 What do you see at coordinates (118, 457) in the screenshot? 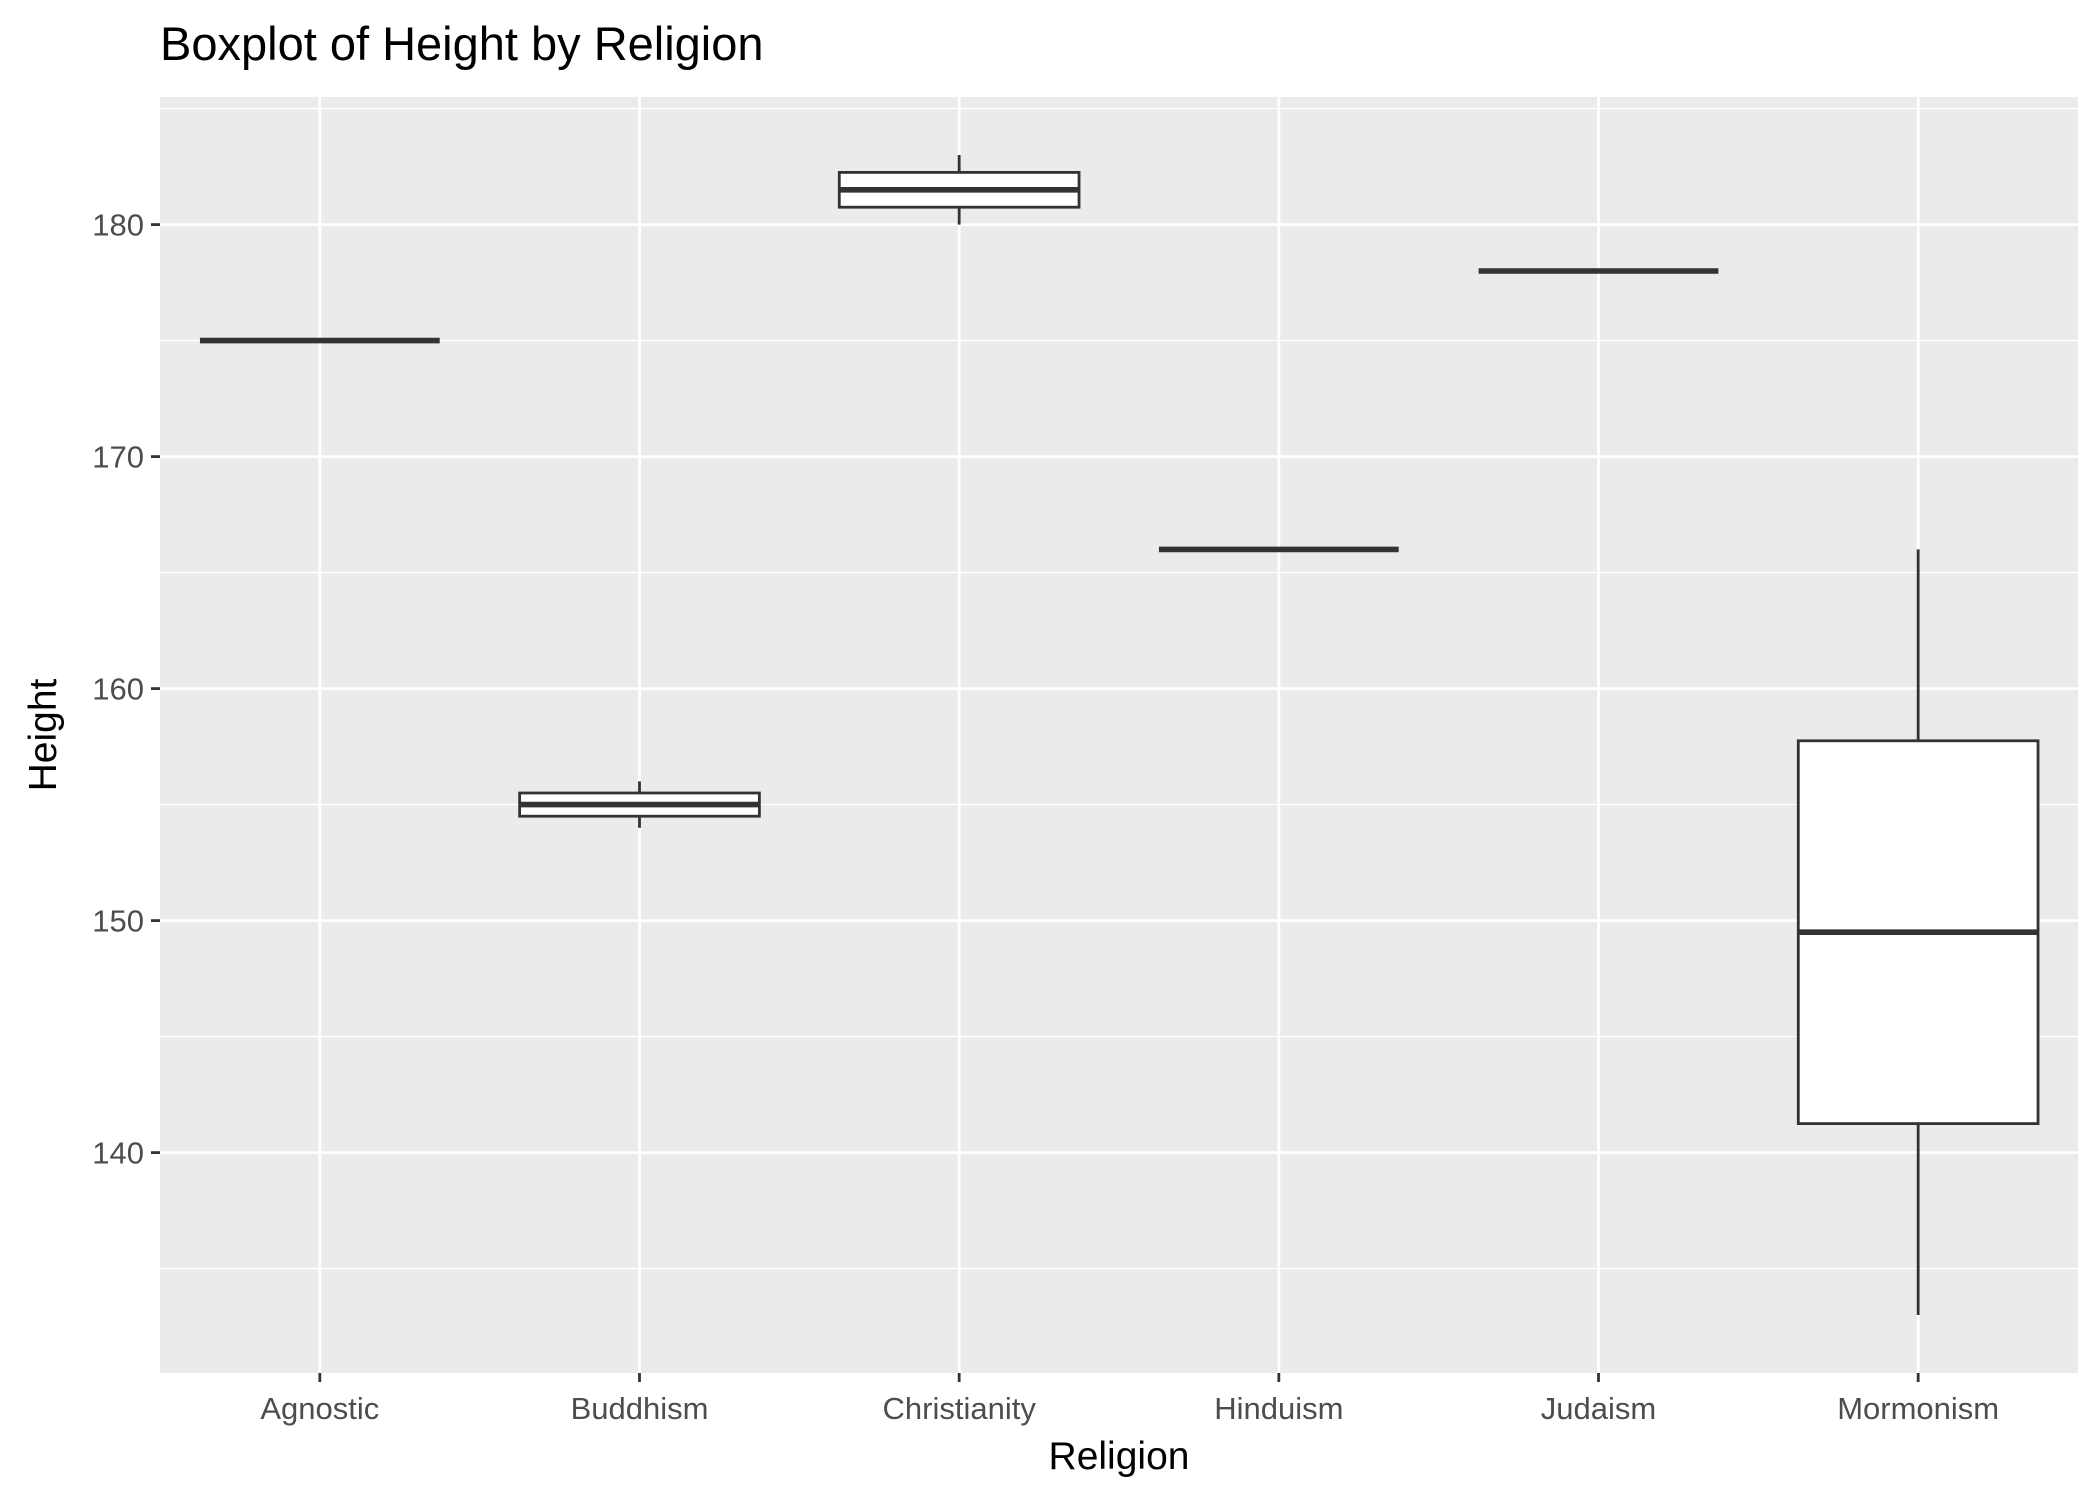
I see `y-tick-label: 170` at bounding box center [118, 457].